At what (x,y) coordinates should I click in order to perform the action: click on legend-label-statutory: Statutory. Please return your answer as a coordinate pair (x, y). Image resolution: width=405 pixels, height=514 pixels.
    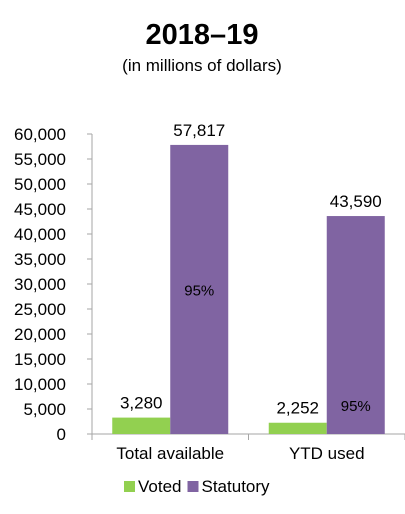
    Looking at the image, I should click on (236, 486).